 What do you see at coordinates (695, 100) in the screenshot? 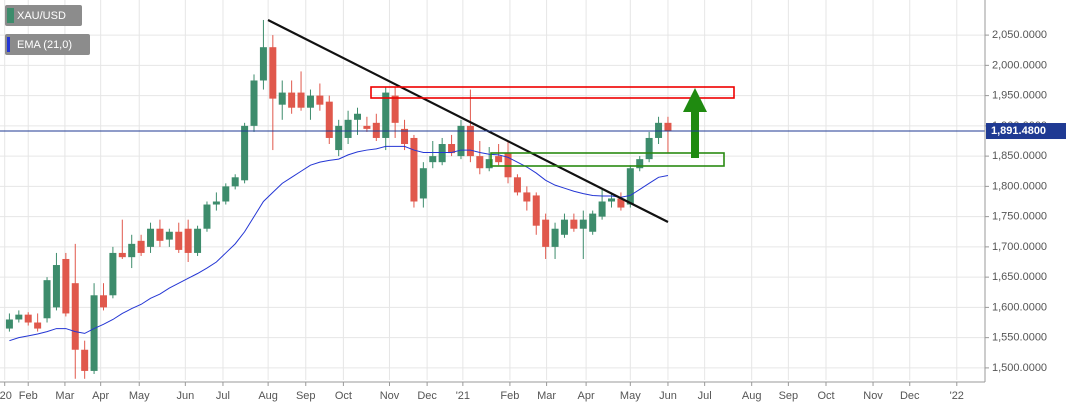
I see `target-arrow-head` at bounding box center [695, 100].